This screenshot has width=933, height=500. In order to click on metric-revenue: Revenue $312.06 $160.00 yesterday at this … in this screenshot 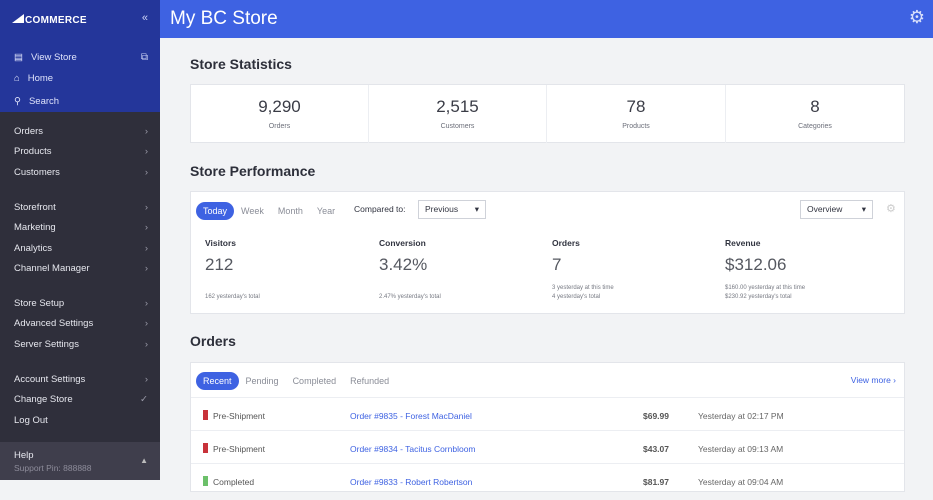, I will do `click(765, 269)`.